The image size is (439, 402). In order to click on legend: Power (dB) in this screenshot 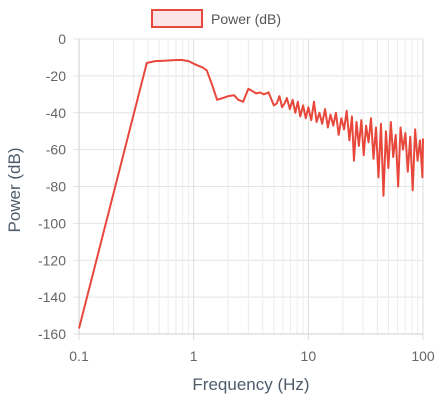, I will do `click(216, 18)`.